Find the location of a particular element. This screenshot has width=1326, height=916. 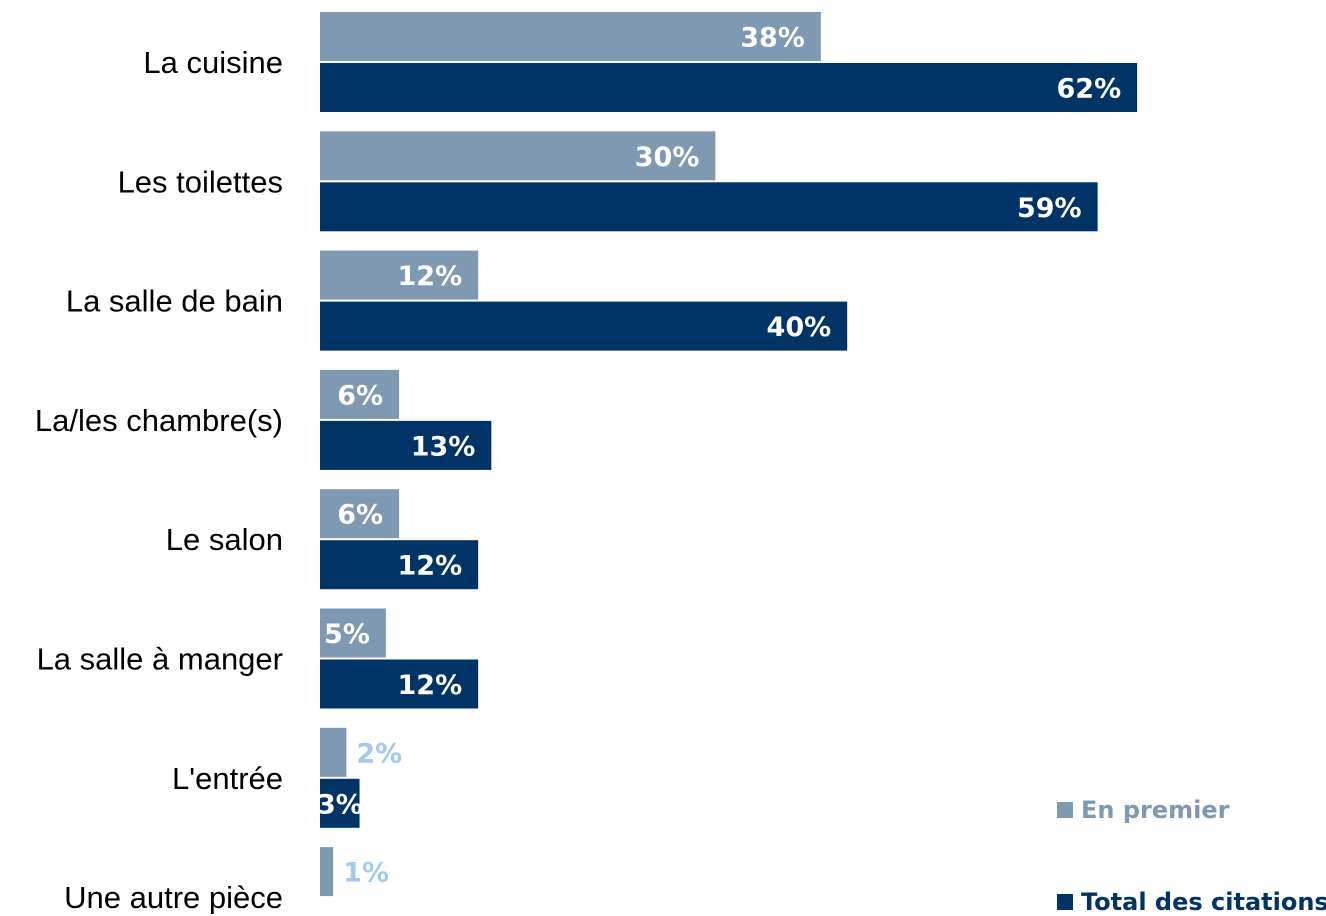

value-label-total-des-citations-les-toilettes: 59% is located at coordinates (1049, 208).